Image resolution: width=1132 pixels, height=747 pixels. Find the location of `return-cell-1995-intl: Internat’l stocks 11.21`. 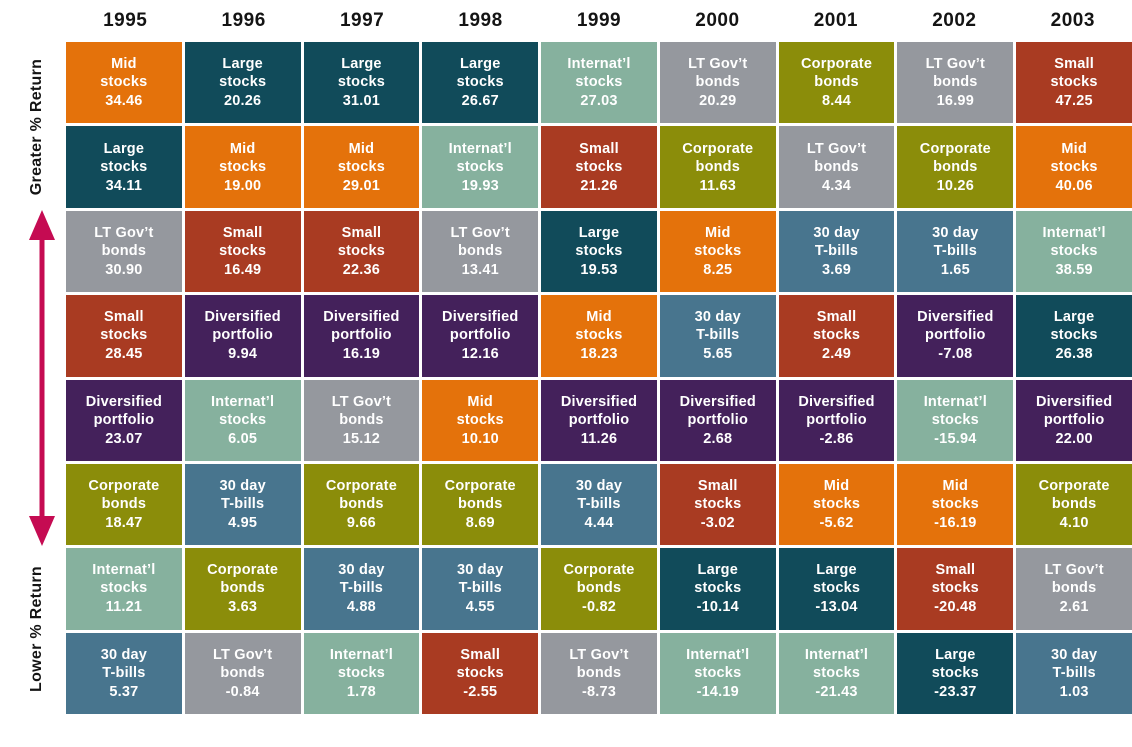

return-cell-1995-intl: Internat’l stocks 11.21 is located at coordinates (124, 589).